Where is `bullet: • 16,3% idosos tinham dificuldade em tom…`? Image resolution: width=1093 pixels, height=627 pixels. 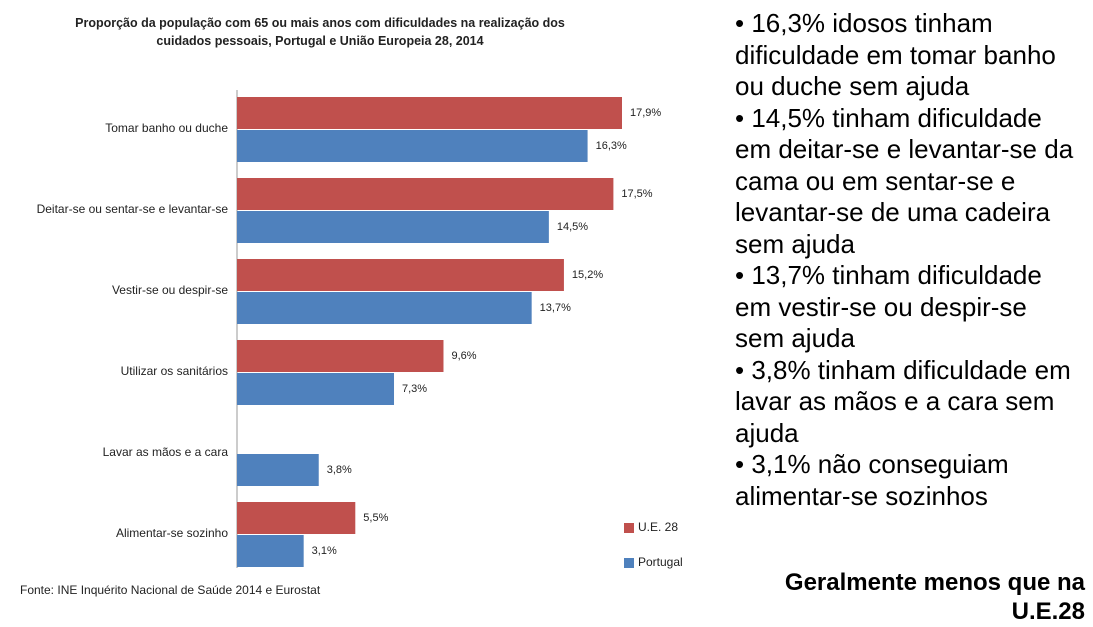 bullet: • 16,3% idosos tinham dificuldade em tom… is located at coordinates (895, 54).